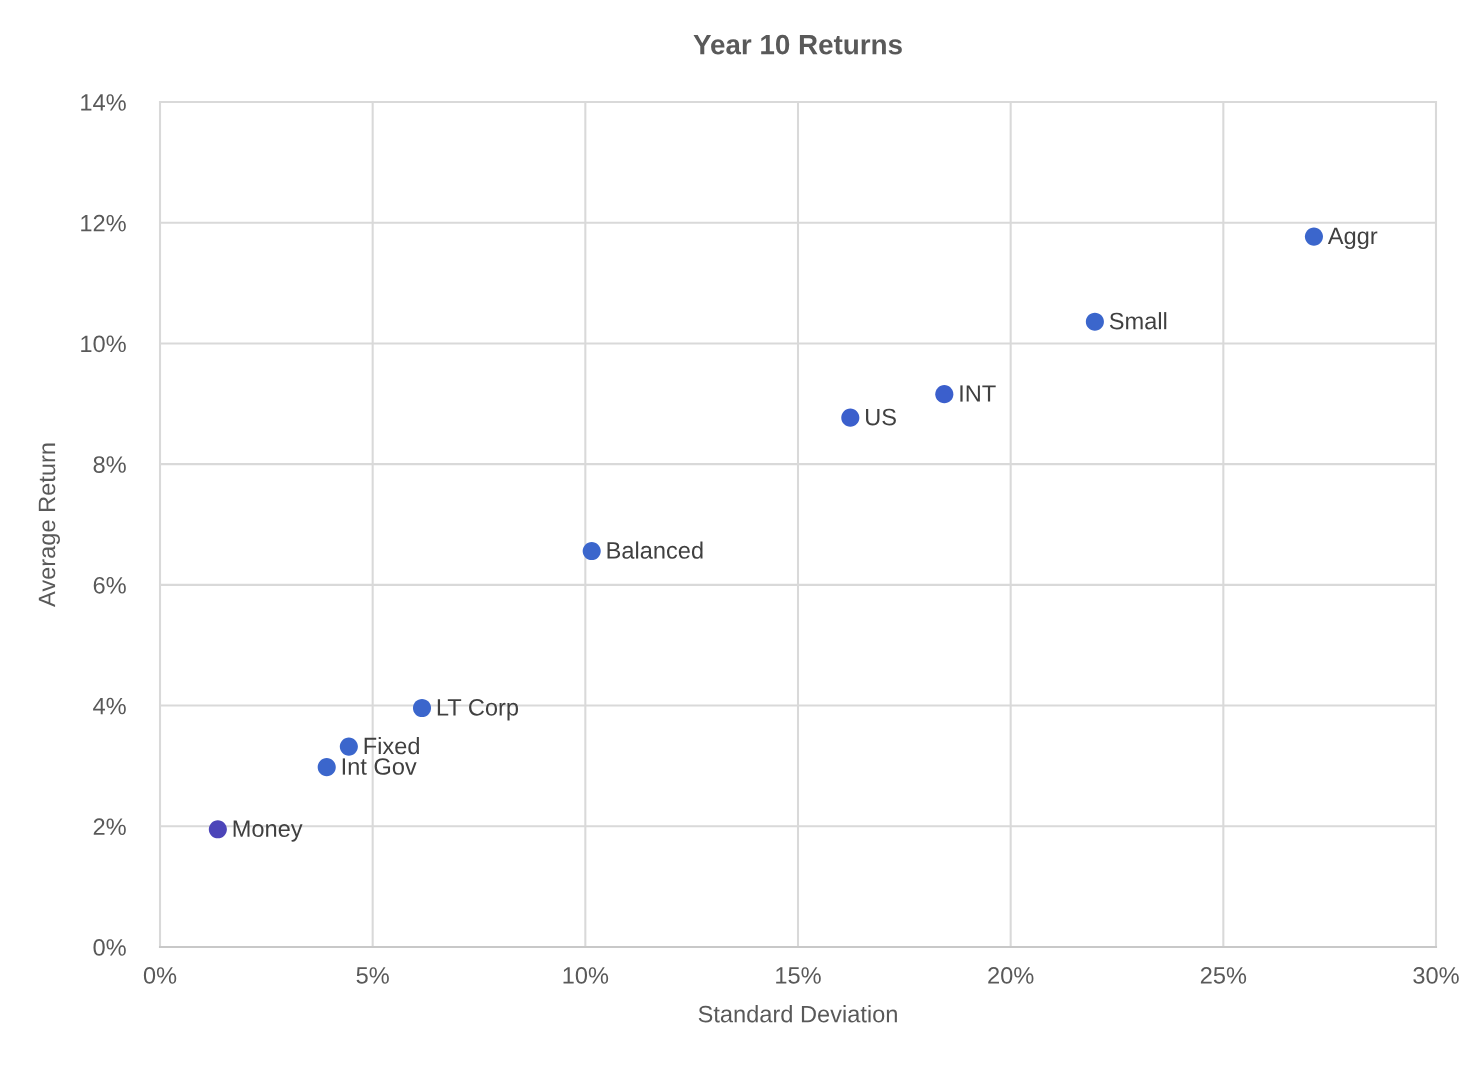 The width and height of the screenshot is (1480, 1071). I want to click on y-tick-label: 2%, so click(109, 826).